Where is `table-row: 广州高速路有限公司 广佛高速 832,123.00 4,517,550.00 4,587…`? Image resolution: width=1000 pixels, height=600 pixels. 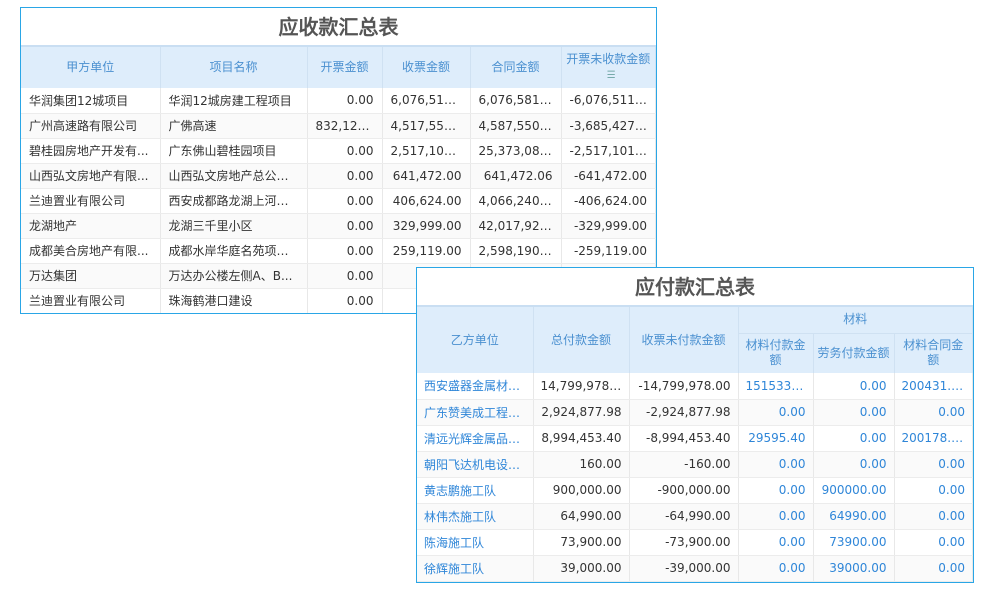 table-row: 广州高速路有限公司 广佛高速 832,123.00 4,517,550.00 4,587… is located at coordinates (338, 126).